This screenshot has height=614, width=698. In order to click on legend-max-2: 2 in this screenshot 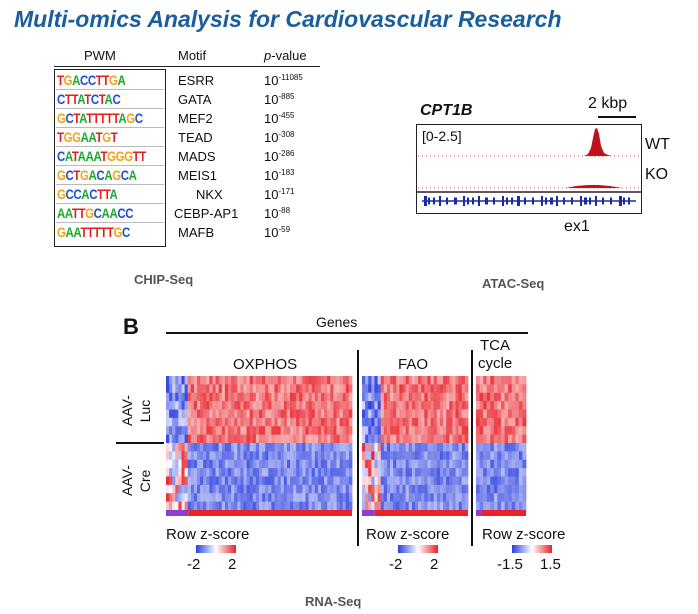, I will do `click(434, 564)`.